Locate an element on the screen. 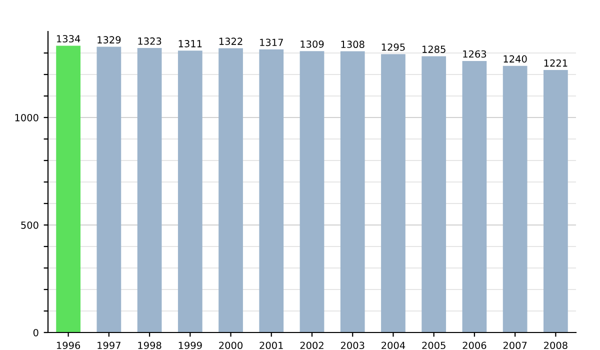 This screenshot has width=600, height=350. y-tick-label: 1000 is located at coordinates (26, 118).